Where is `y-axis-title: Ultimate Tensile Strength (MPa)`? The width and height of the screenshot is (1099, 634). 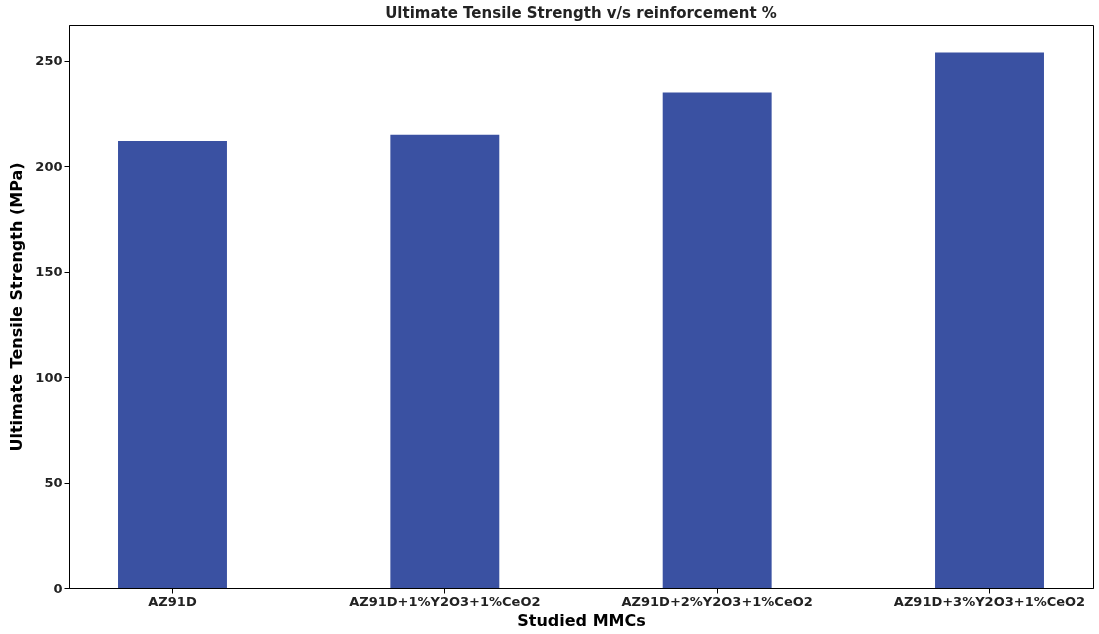 y-axis-title: Ultimate Tensile Strength (MPa) is located at coordinates (17, 307).